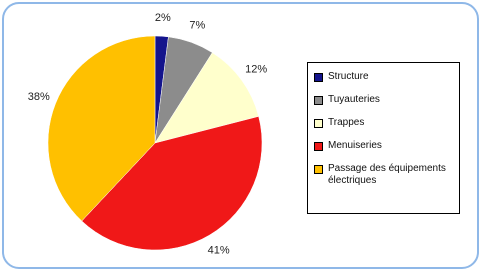  What do you see at coordinates (384, 77) in the screenshot?
I see `legend-item: Structure` at bounding box center [384, 77].